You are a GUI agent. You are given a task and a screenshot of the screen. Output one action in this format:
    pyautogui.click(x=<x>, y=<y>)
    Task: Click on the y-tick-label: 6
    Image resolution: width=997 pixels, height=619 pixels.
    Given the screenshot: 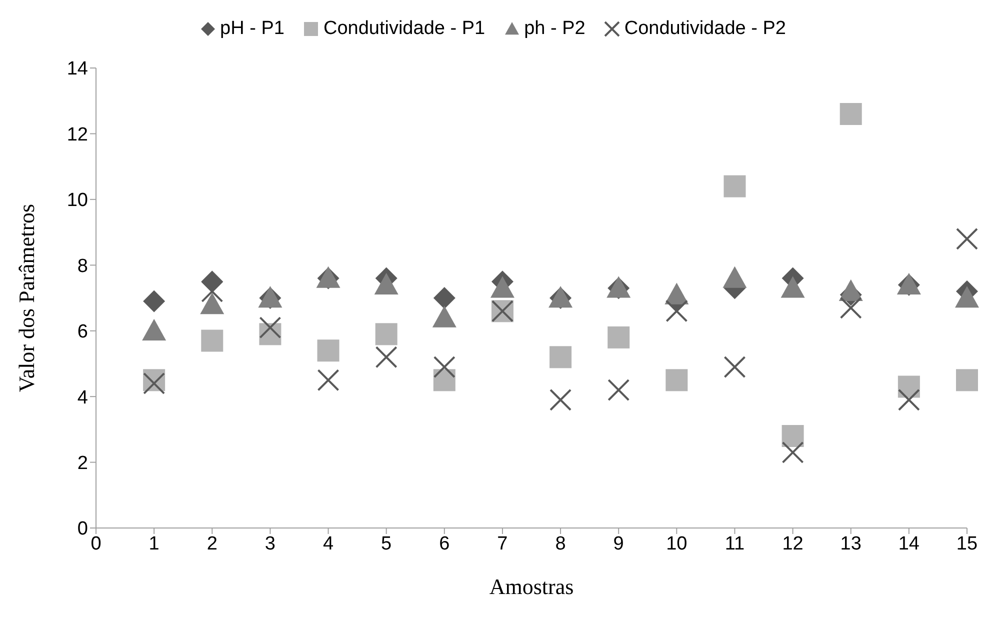 What is the action you would take?
    pyautogui.click(x=82, y=332)
    